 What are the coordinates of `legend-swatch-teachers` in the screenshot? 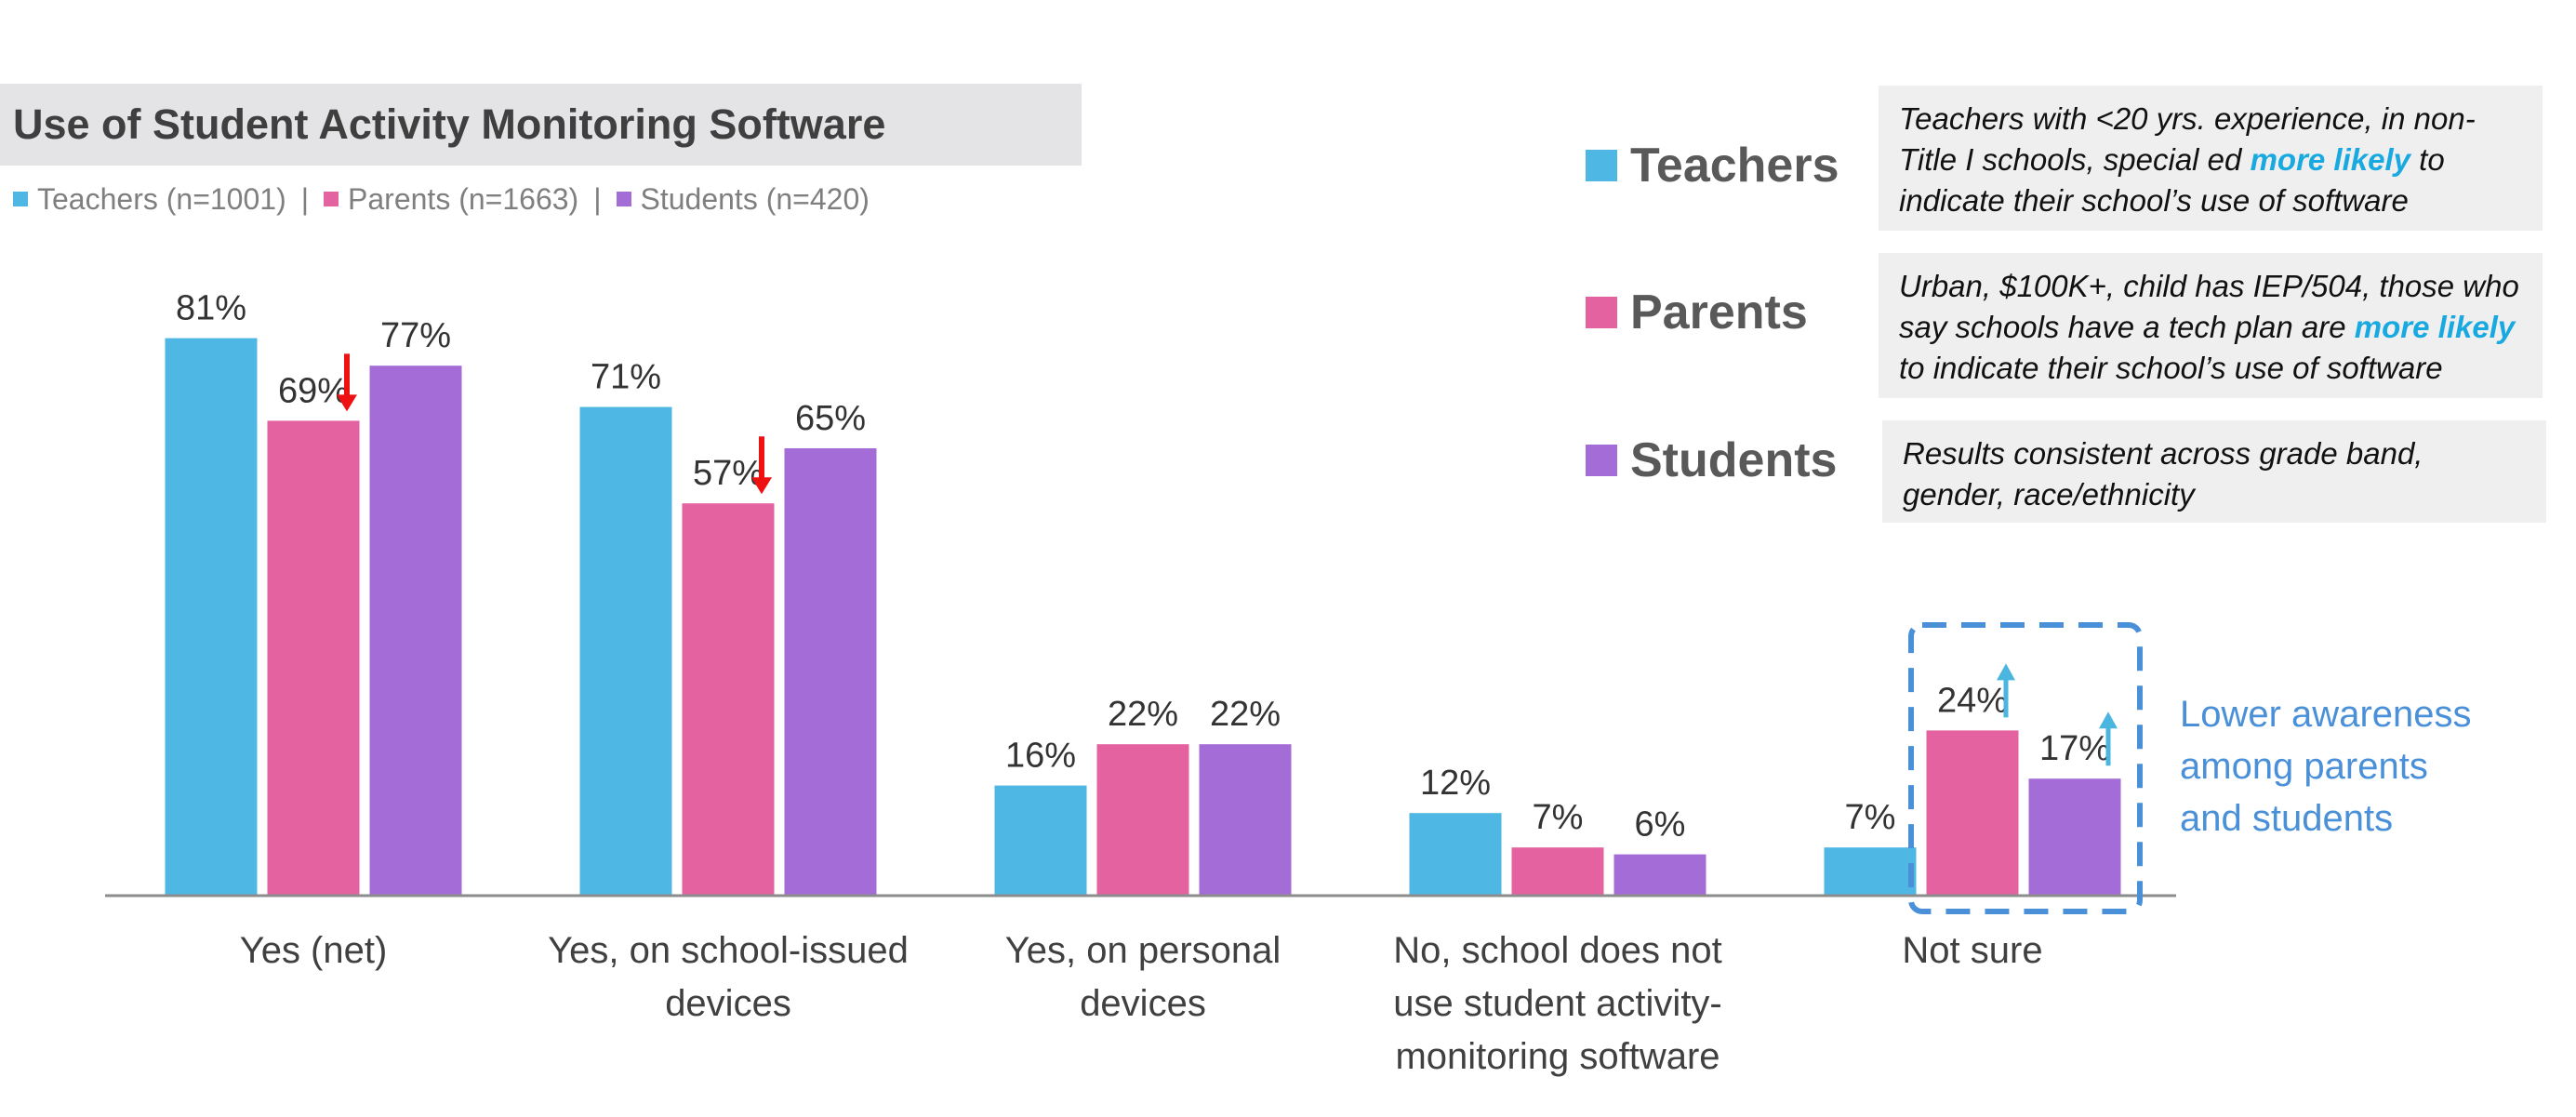 It's located at (20, 199).